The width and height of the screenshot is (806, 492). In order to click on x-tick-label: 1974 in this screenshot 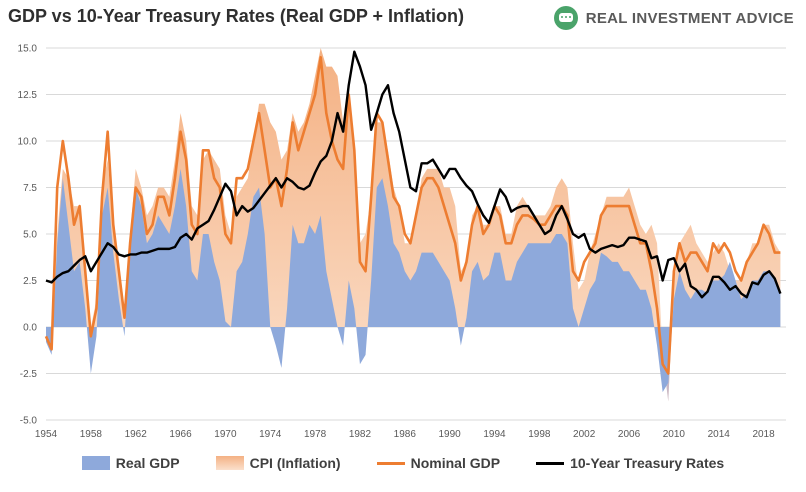, I will do `click(270, 434)`.